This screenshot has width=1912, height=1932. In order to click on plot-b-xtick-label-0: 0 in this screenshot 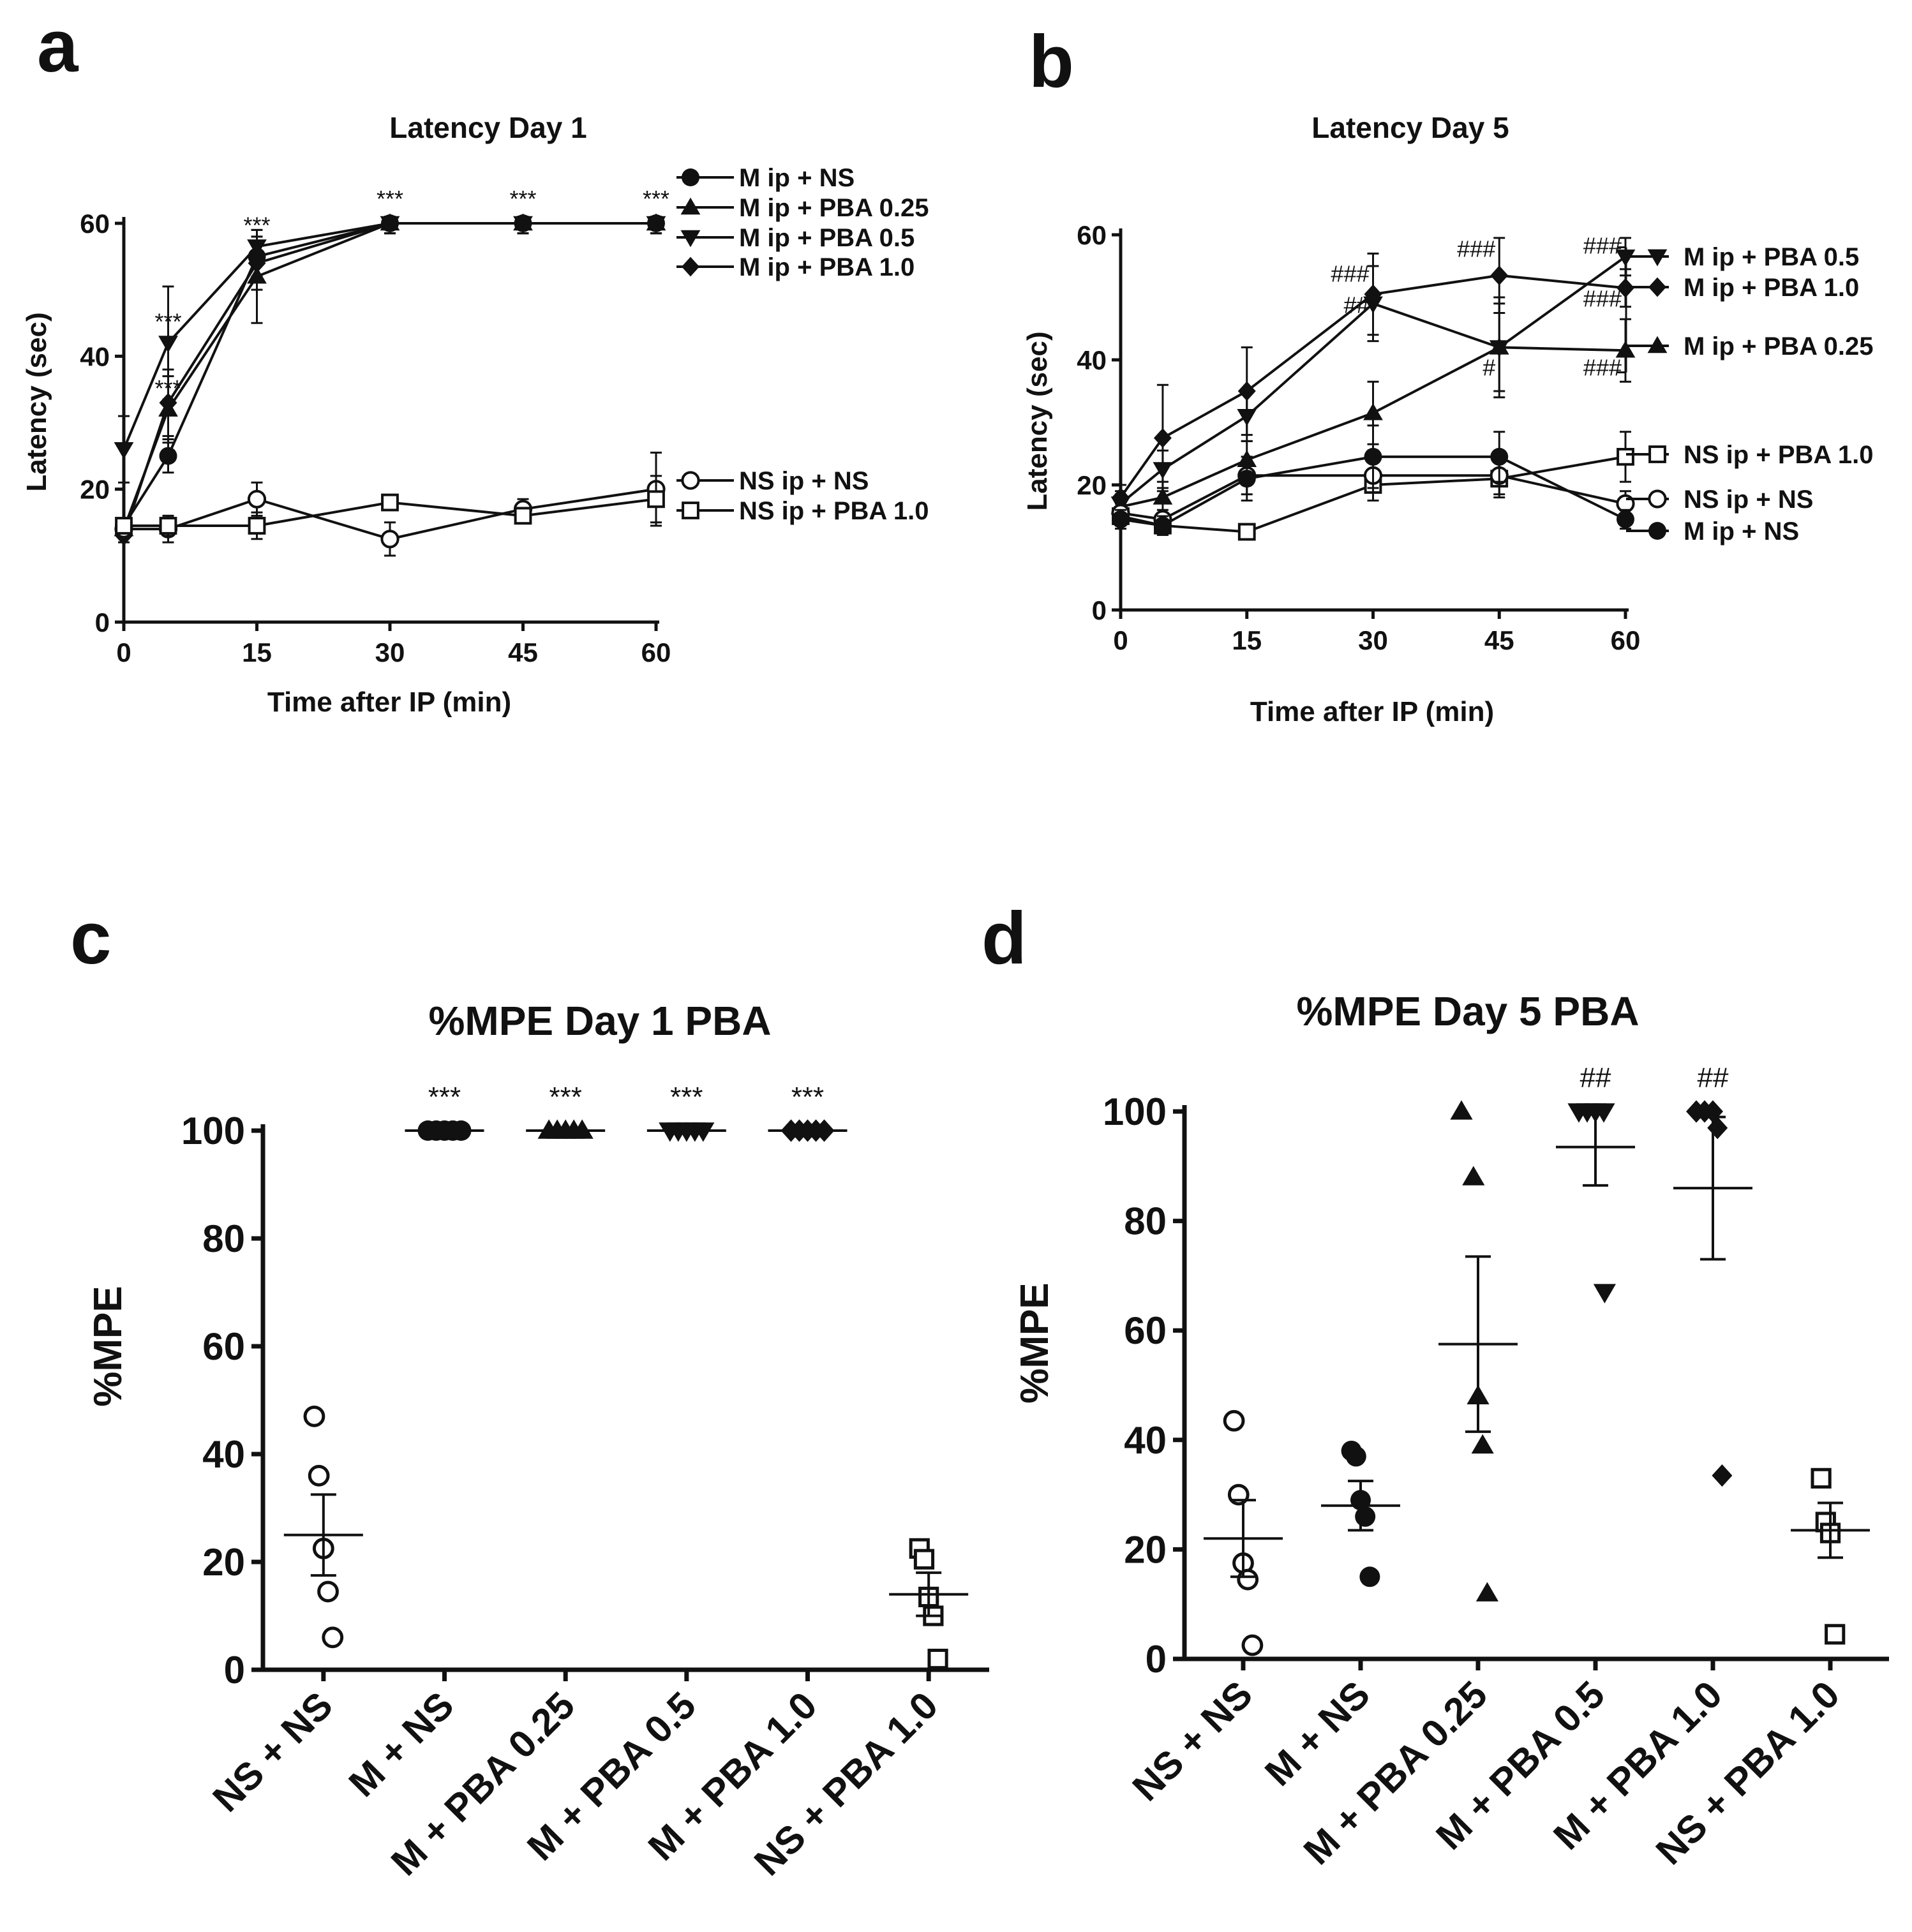, I will do `click(1120, 640)`.